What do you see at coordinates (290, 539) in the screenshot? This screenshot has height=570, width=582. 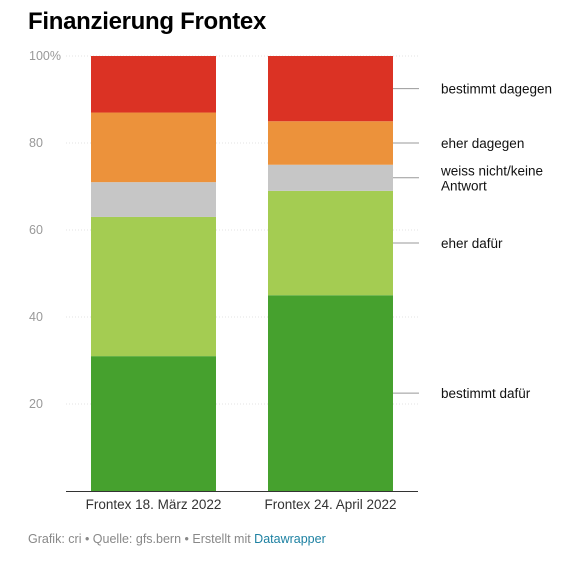 I see `datawrapper-link: Datawrapper` at bounding box center [290, 539].